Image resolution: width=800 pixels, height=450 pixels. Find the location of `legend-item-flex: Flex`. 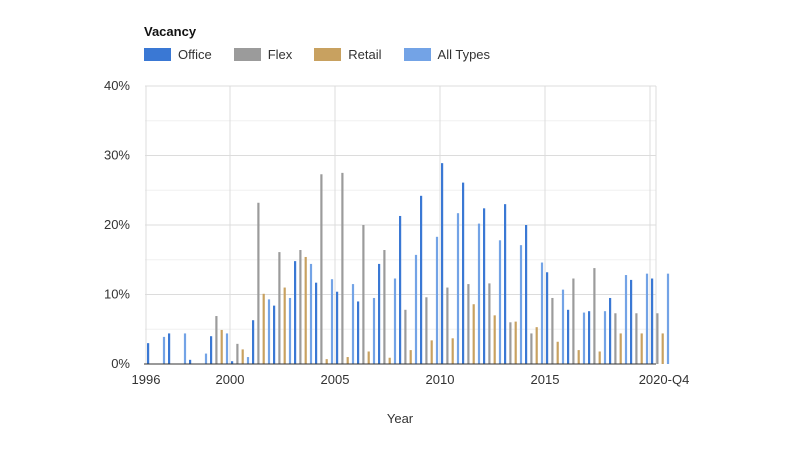

legend-item-flex: Flex is located at coordinates (263, 54).